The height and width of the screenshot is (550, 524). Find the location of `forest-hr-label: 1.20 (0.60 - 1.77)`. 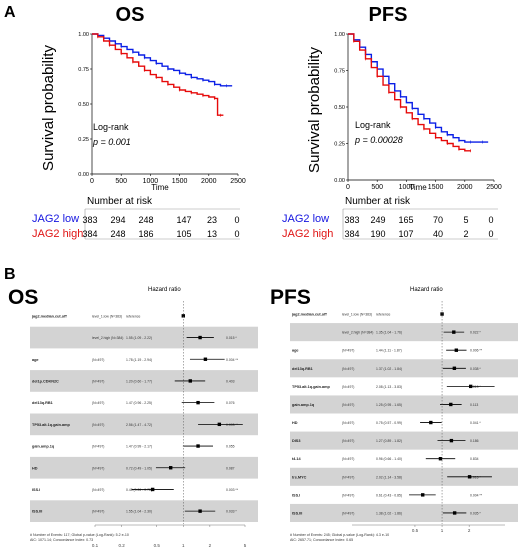

forest-hr-label: 1.20 (0.60 - 1.77) is located at coordinates (139, 381).